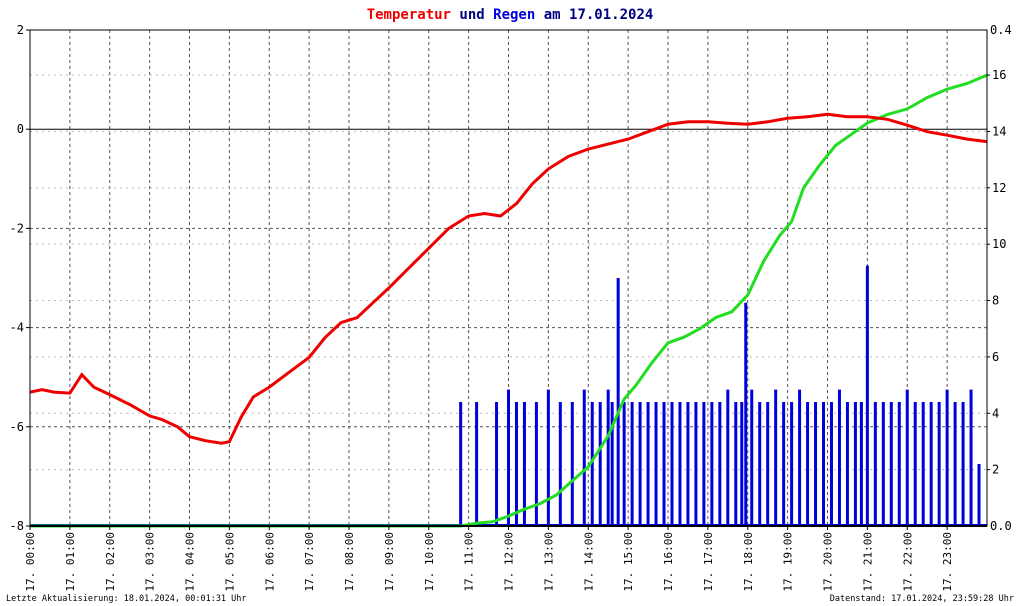 The image size is (1020, 606). Describe the element at coordinates (70, 562) in the screenshot. I see `x-tick-label: 17. 01:00` at that location.